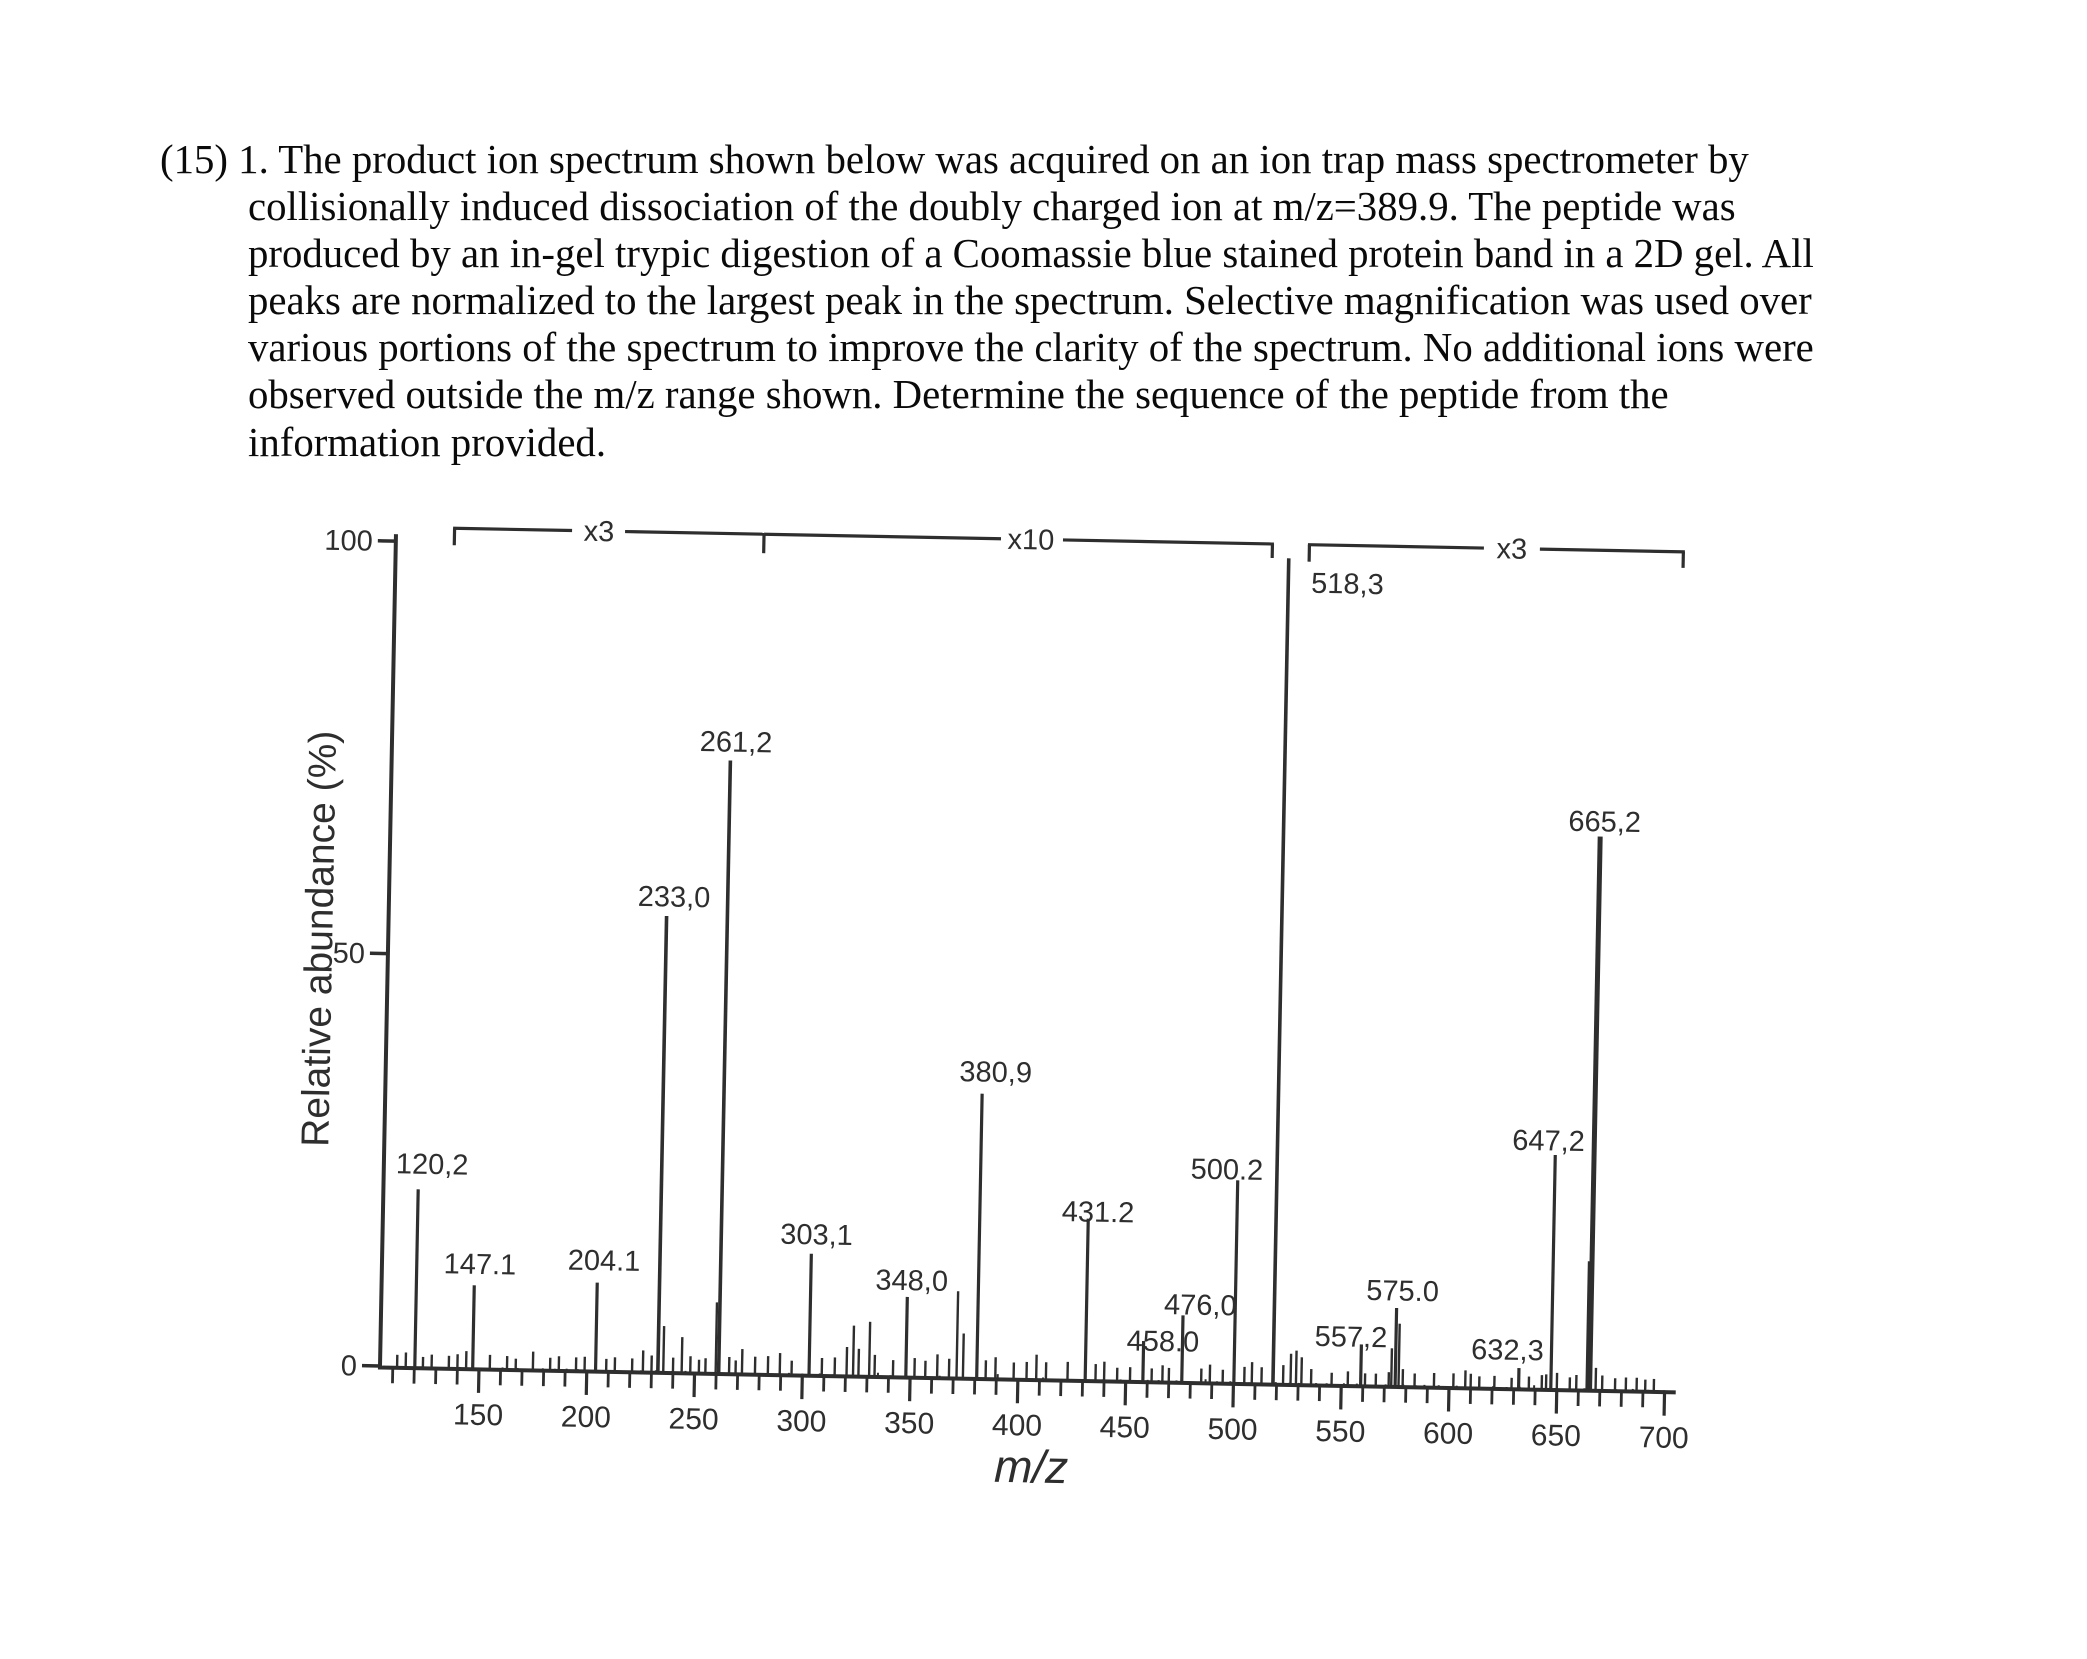 This screenshot has height=1659, width=2087. Describe the element at coordinates (1347, 584) in the screenshot. I see `svg-text: 518,3` at that location.